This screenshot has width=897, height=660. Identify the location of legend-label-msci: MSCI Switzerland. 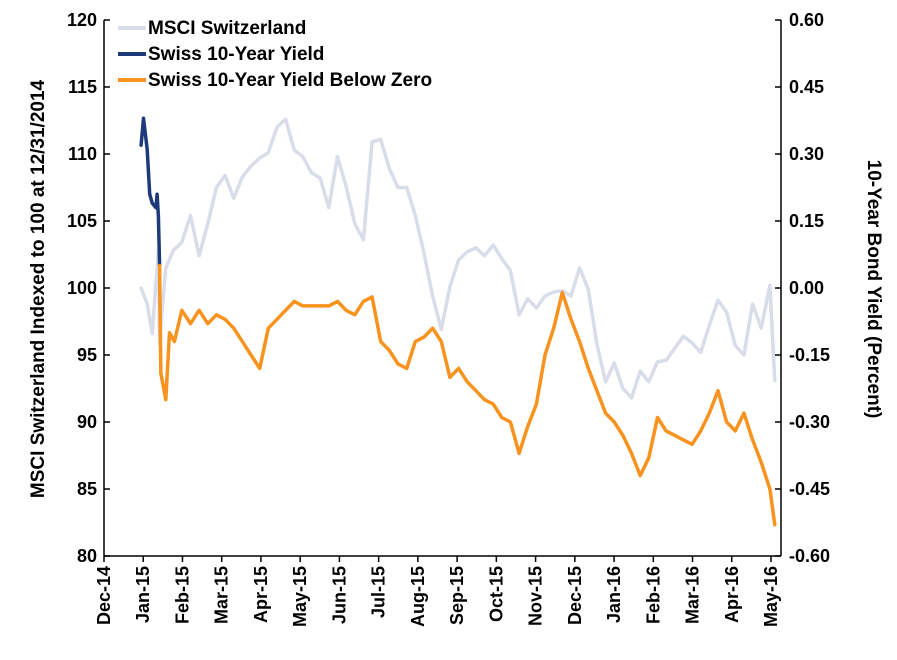
(227, 28).